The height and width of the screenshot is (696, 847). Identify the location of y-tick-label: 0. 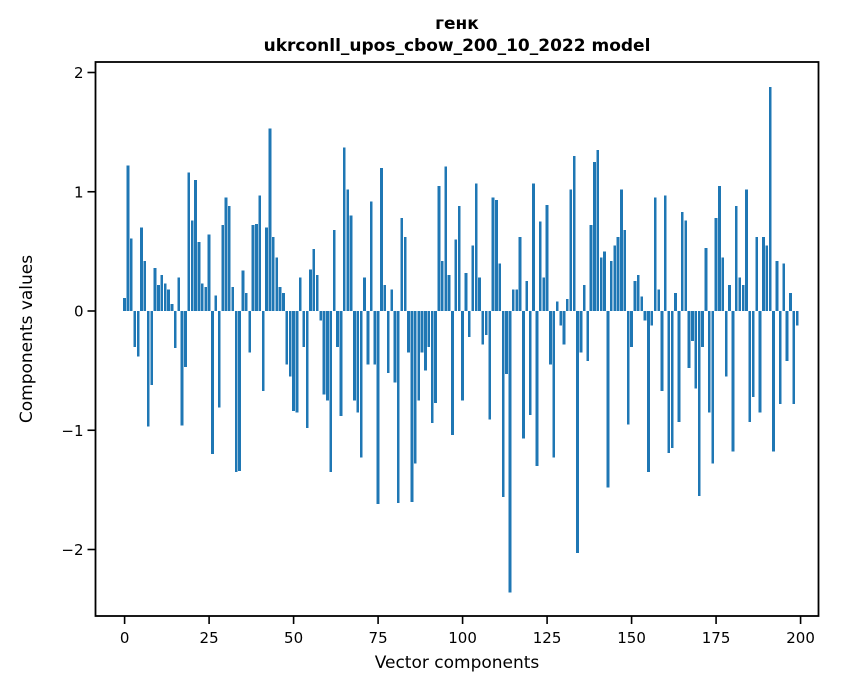
(79, 312).